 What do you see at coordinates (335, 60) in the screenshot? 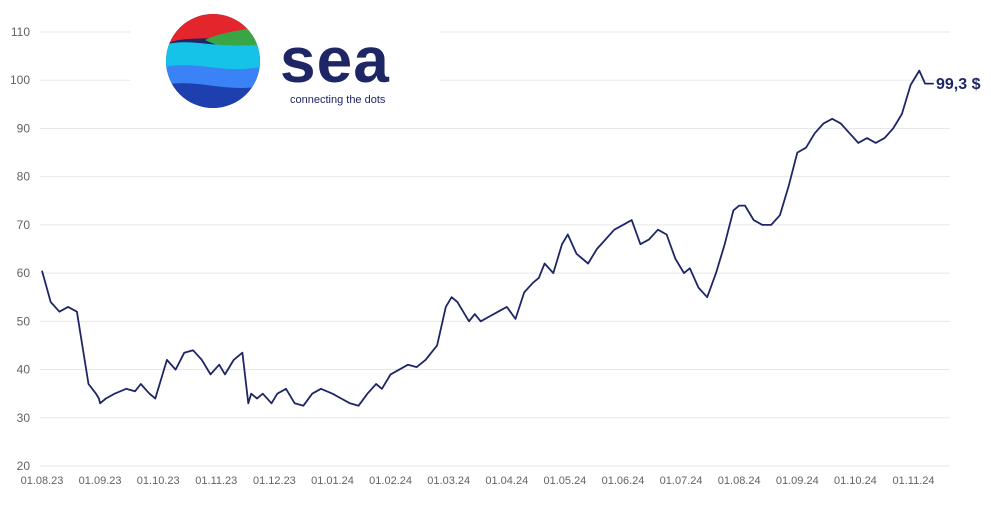
I see `logo-wordmark: sea` at bounding box center [335, 60].